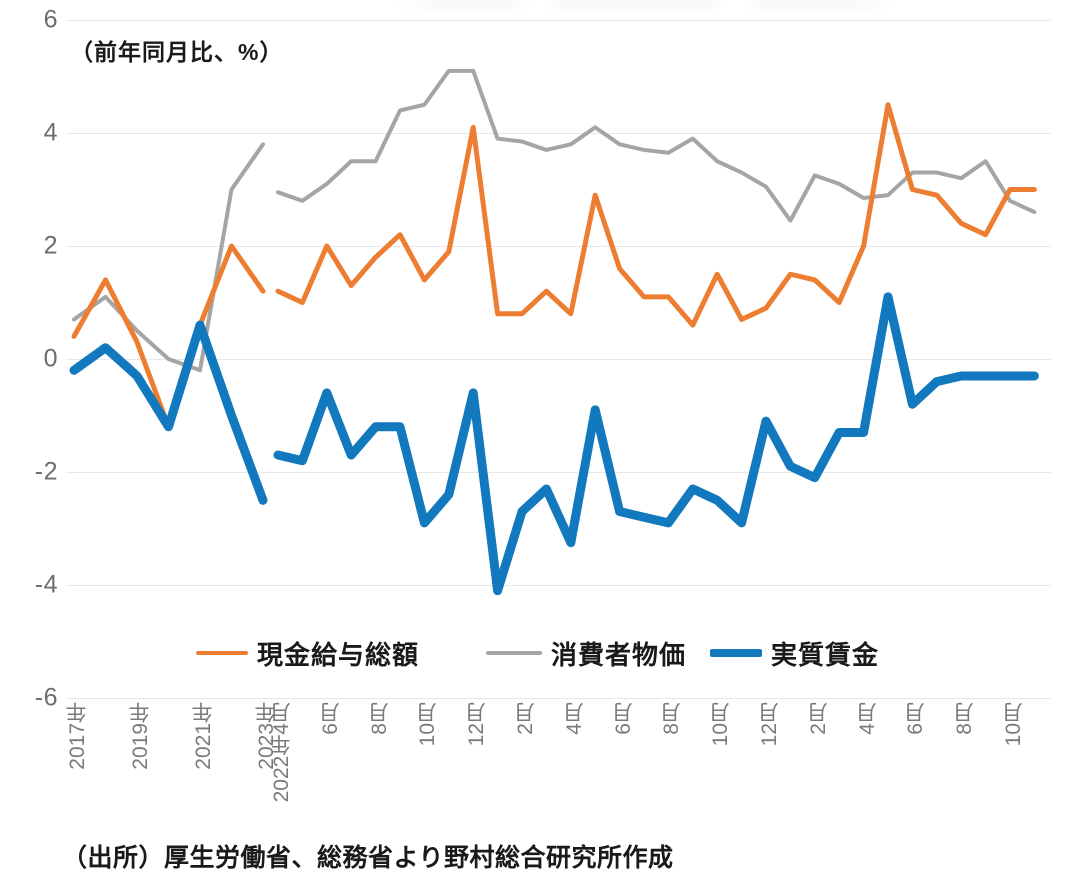  What do you see at coordinates (50, 19) in the screenshot?
I see `y-tick-label: 6` at bounding box center [50, 19].